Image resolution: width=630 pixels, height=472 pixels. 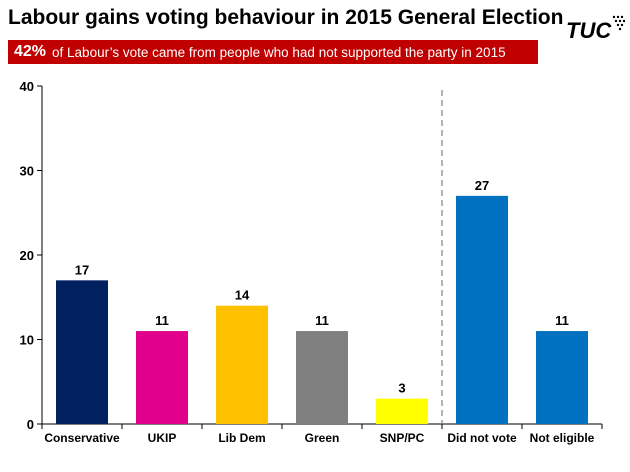 I want to click on category-label: Lib Dem, so click(x=241, y=438).